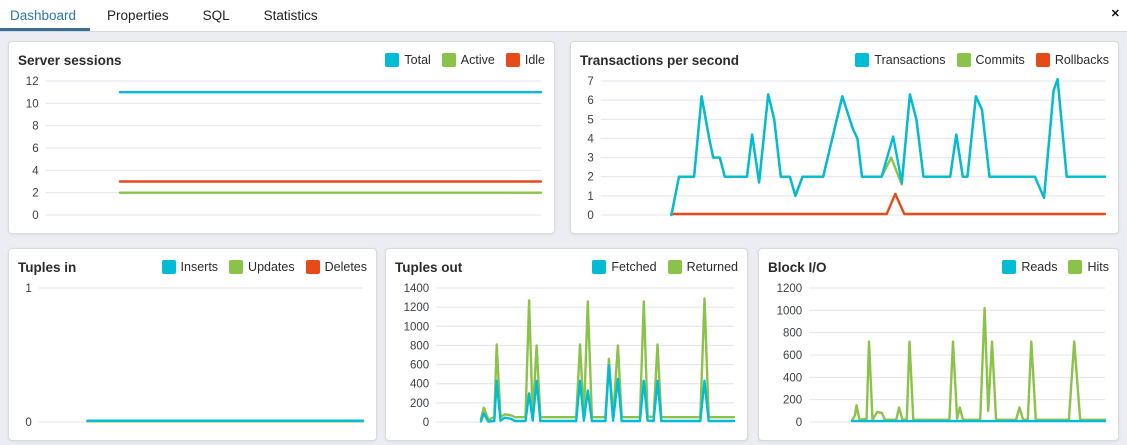  I want to click on series-line-commits, so click(888, 147).